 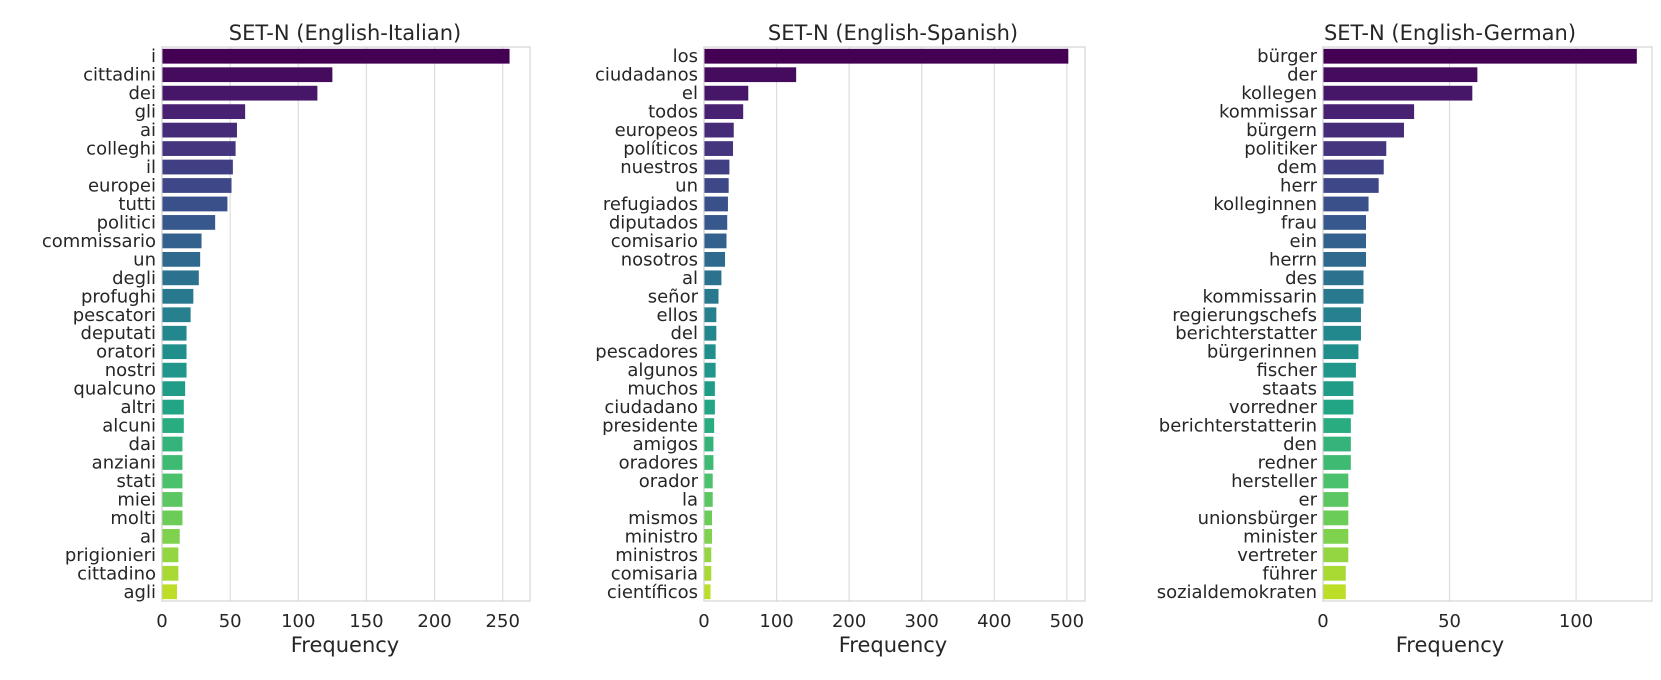 What do you see at coordinates (1322, 621) in the screenshot?
I see `x-tick-label: 0` at bounding box center [1322, 621].